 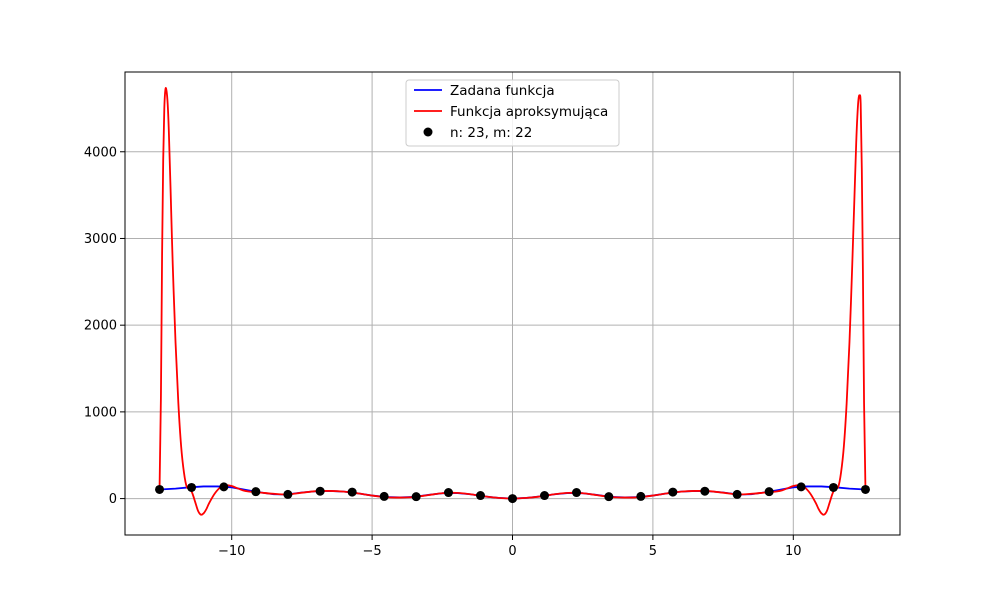 I want to click on y-tick-label: 4000, so click(x=100, y=152).